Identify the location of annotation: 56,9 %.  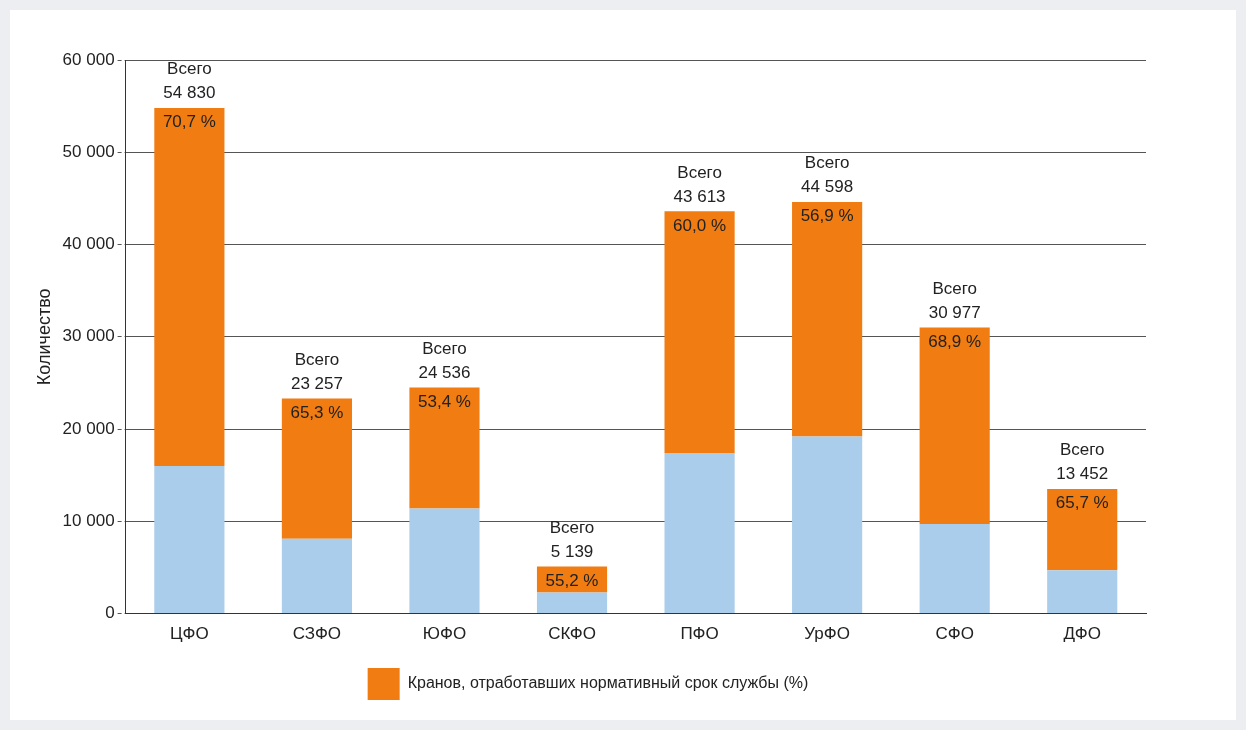
(827, 216).